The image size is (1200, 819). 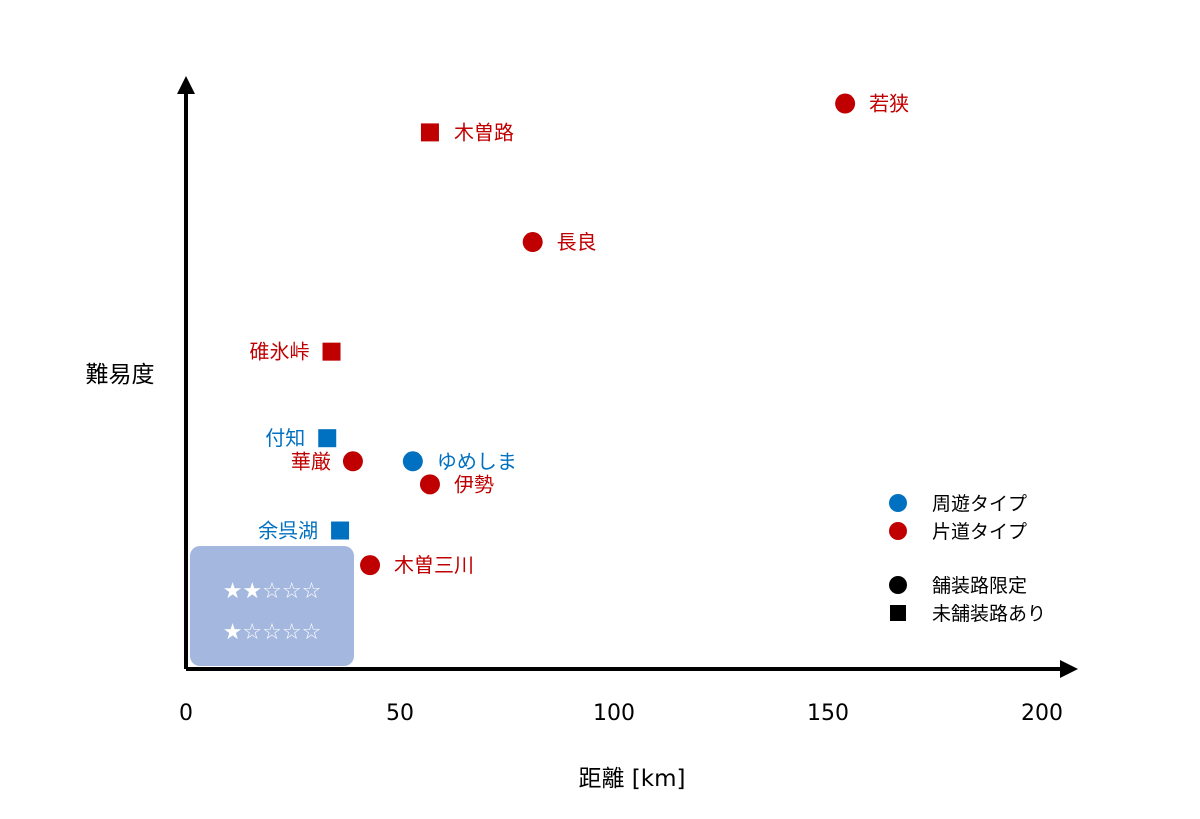 I want to click on x-tick-label: 0, so click(x=186, y=713).